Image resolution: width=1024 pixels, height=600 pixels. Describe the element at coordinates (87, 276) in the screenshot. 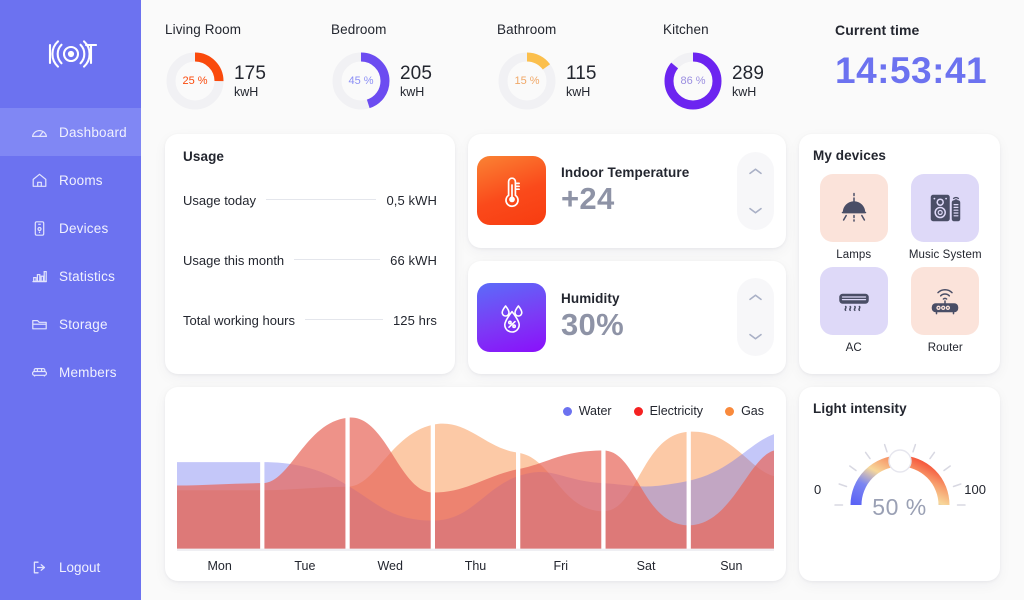

I see `sidebar-item-label: Statistics` at that location.